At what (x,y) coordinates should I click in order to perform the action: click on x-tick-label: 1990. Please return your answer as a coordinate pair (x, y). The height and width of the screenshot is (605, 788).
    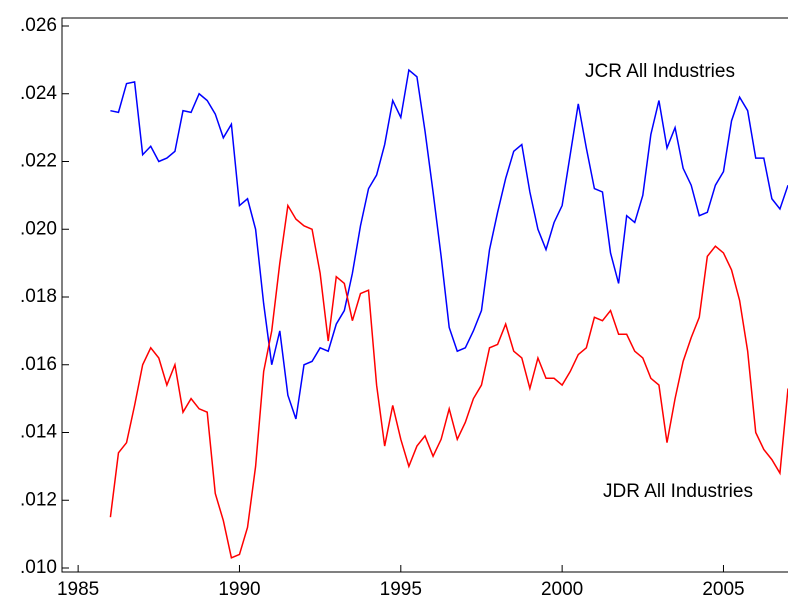
    Looking at the image, I should click on (239, 589).